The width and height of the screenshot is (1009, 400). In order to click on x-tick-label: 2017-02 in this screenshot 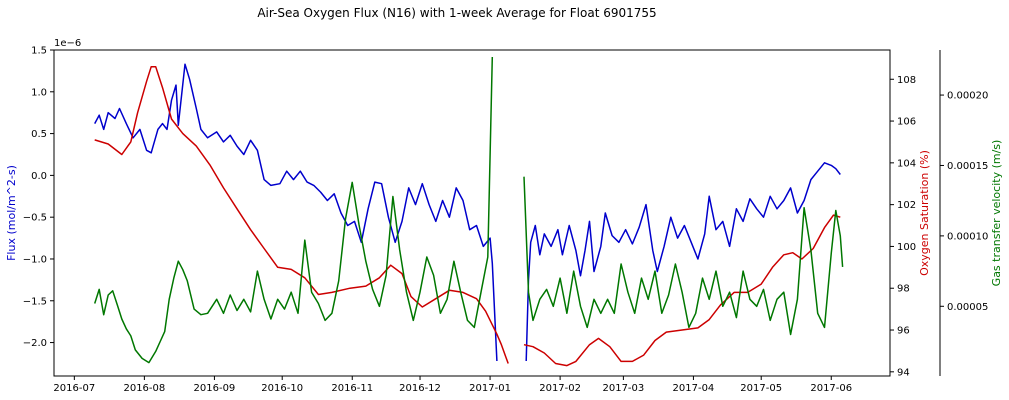, I will do `click(560, 388)`.